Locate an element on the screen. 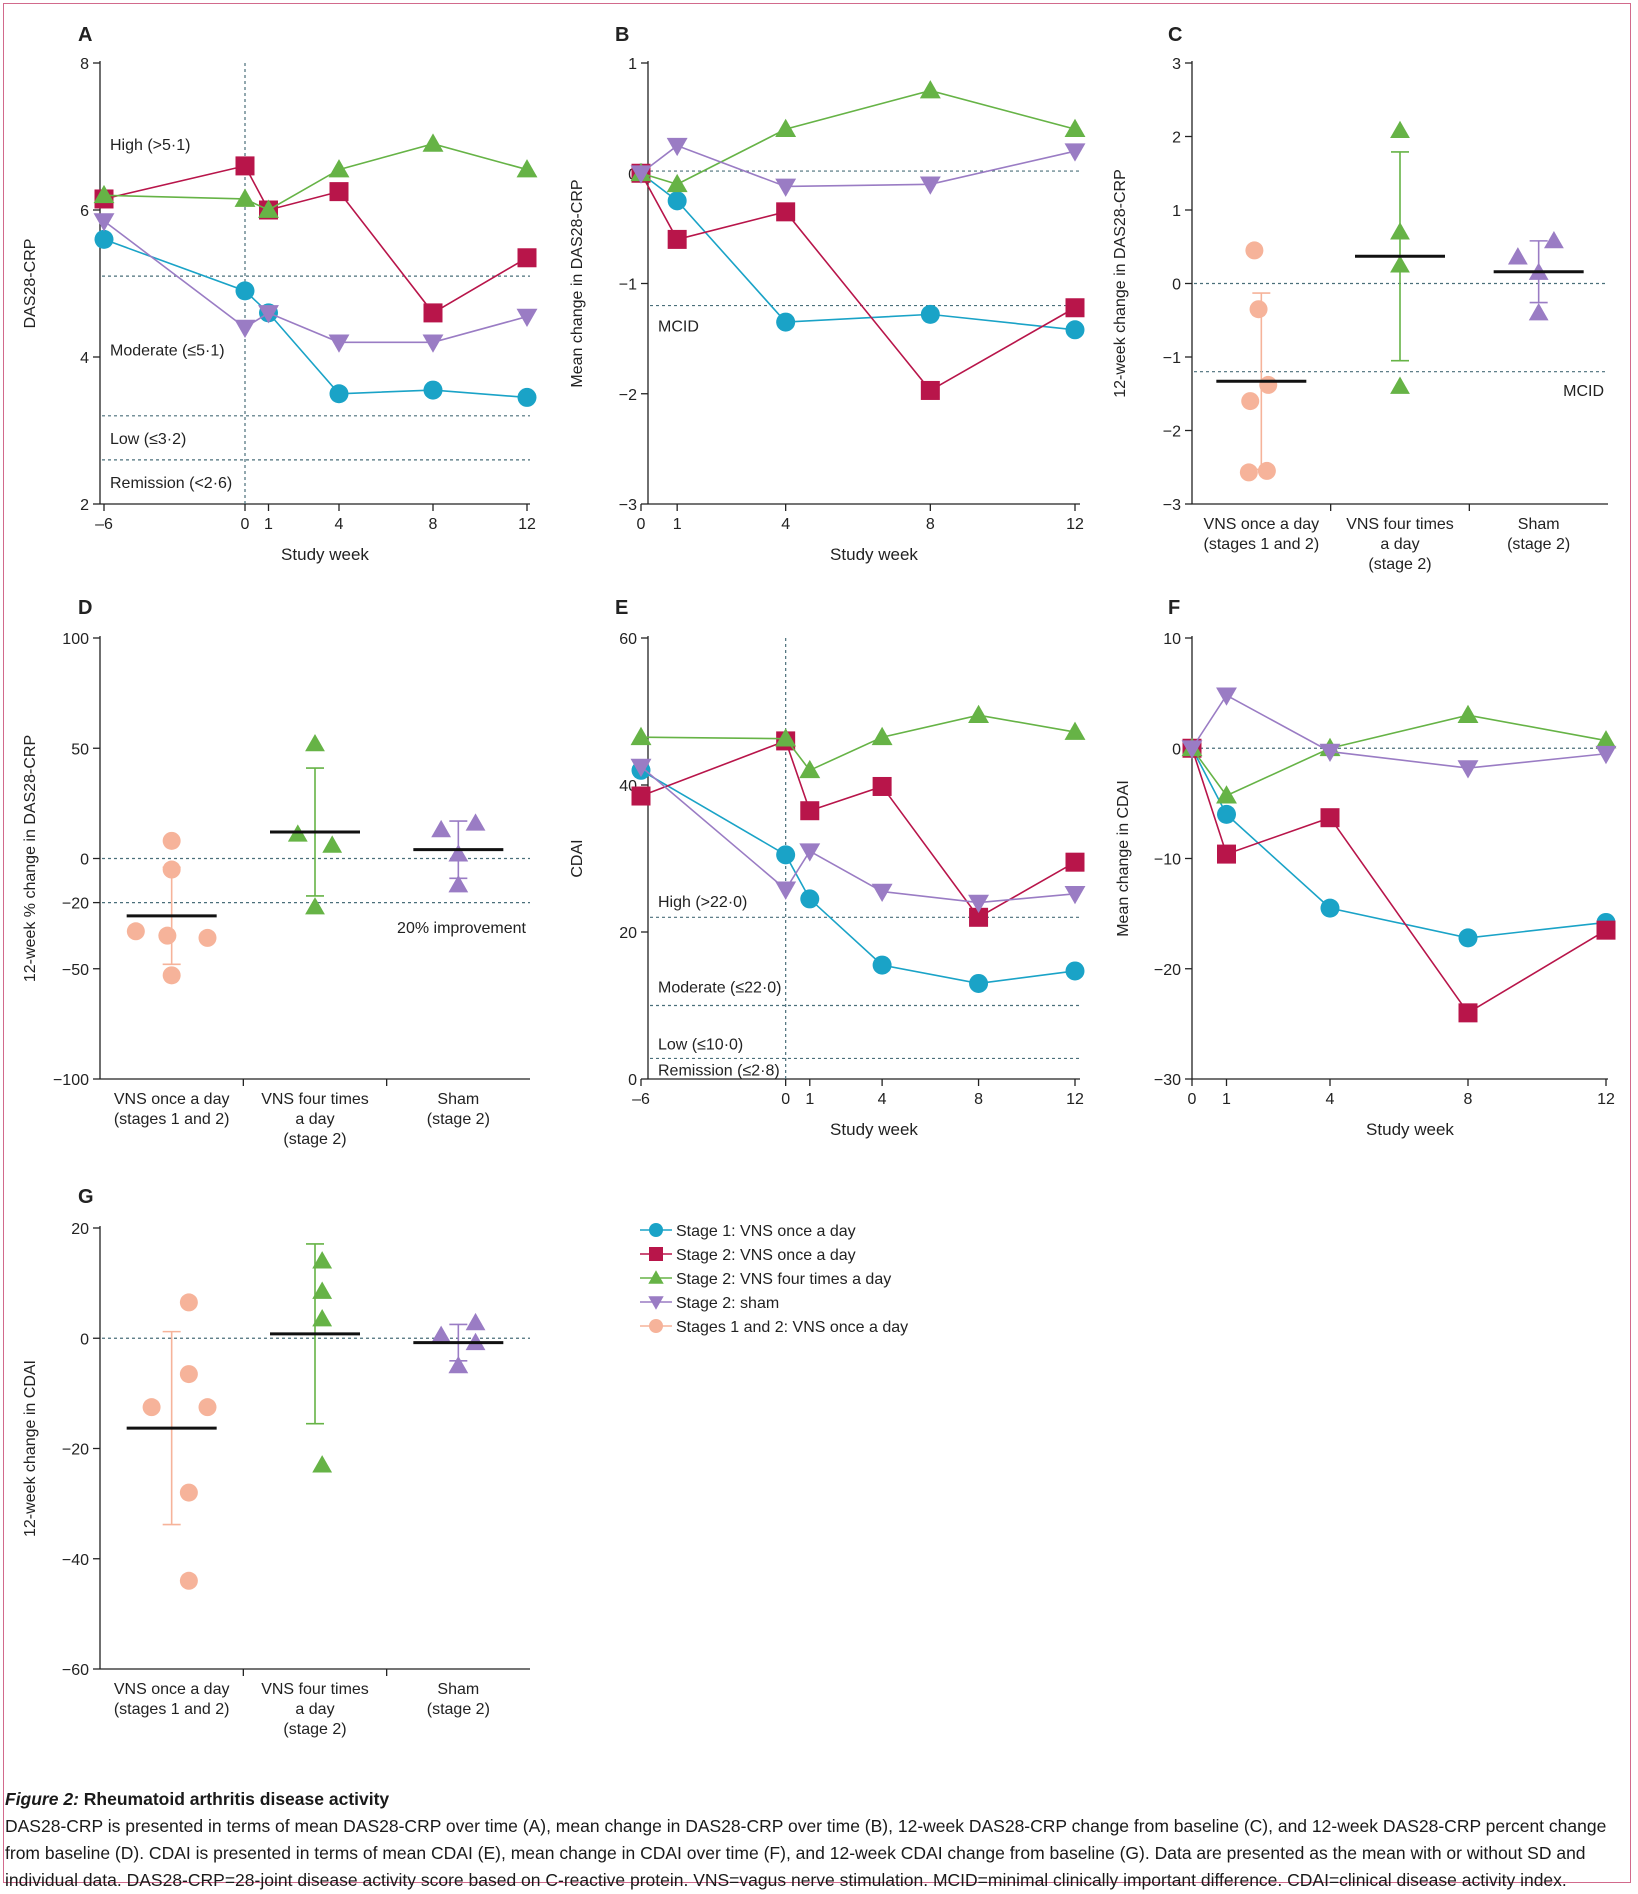  legend-label: Stage 2: sham is located at coordinates (727, 1303).